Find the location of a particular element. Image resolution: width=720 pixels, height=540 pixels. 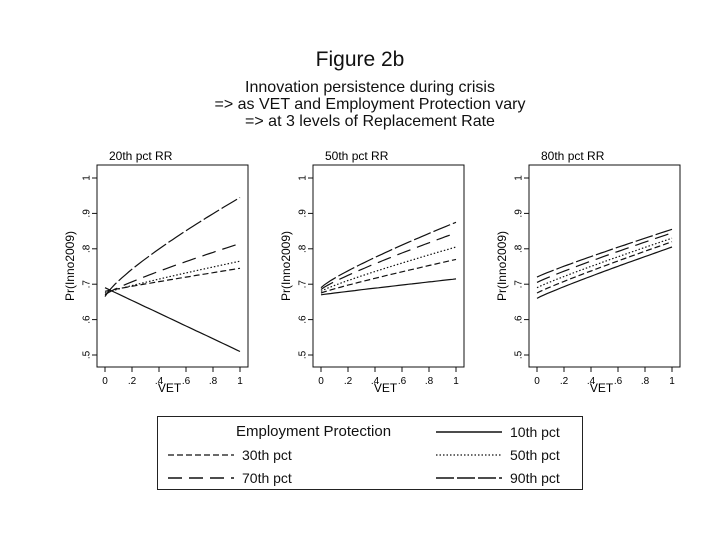

figure-title: Figure 2b is located at coordinates (360, 59).